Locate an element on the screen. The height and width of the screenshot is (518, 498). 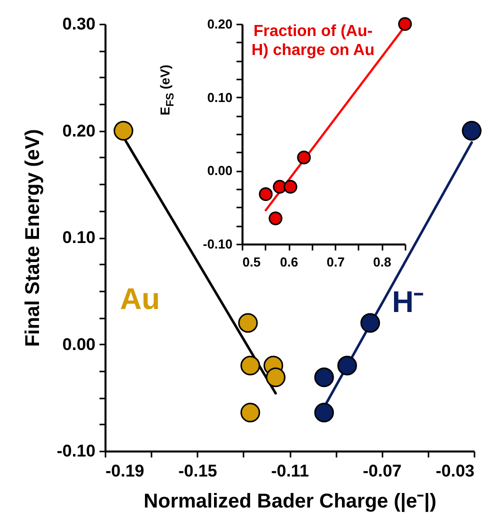
y-axis-title: Final State Energy (eV) is located at coordinates (33, 238).